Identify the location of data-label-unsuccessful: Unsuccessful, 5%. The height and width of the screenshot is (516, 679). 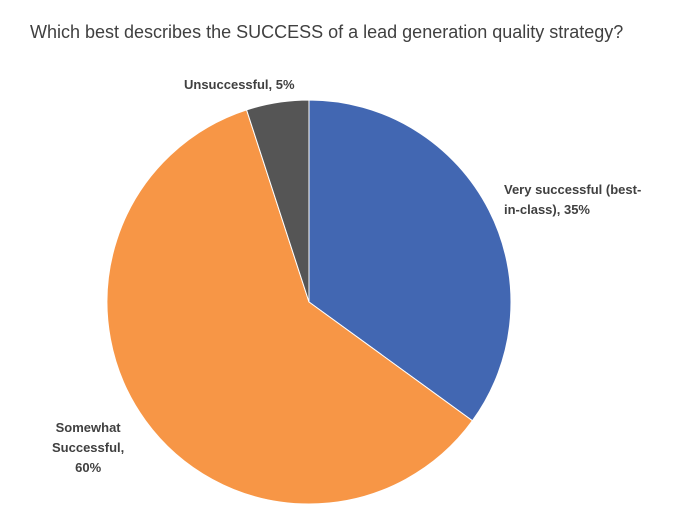
(239, 85).